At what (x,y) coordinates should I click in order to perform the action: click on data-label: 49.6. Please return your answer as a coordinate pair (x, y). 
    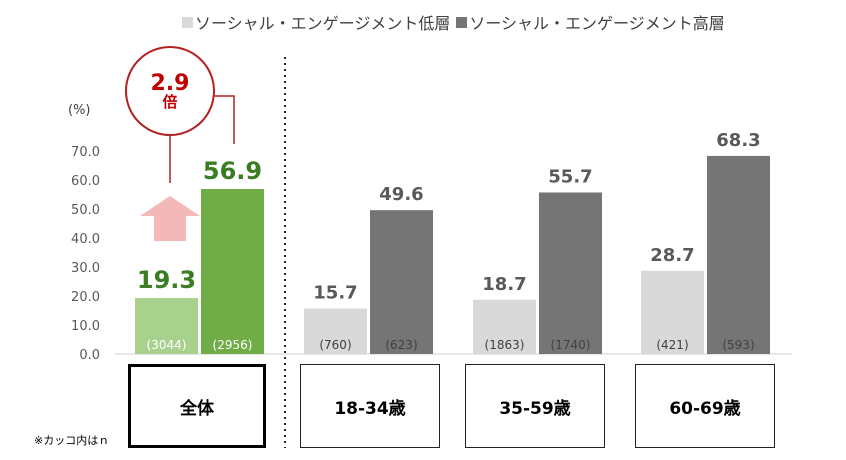
    Looking at the image, I should click on (401, 194).